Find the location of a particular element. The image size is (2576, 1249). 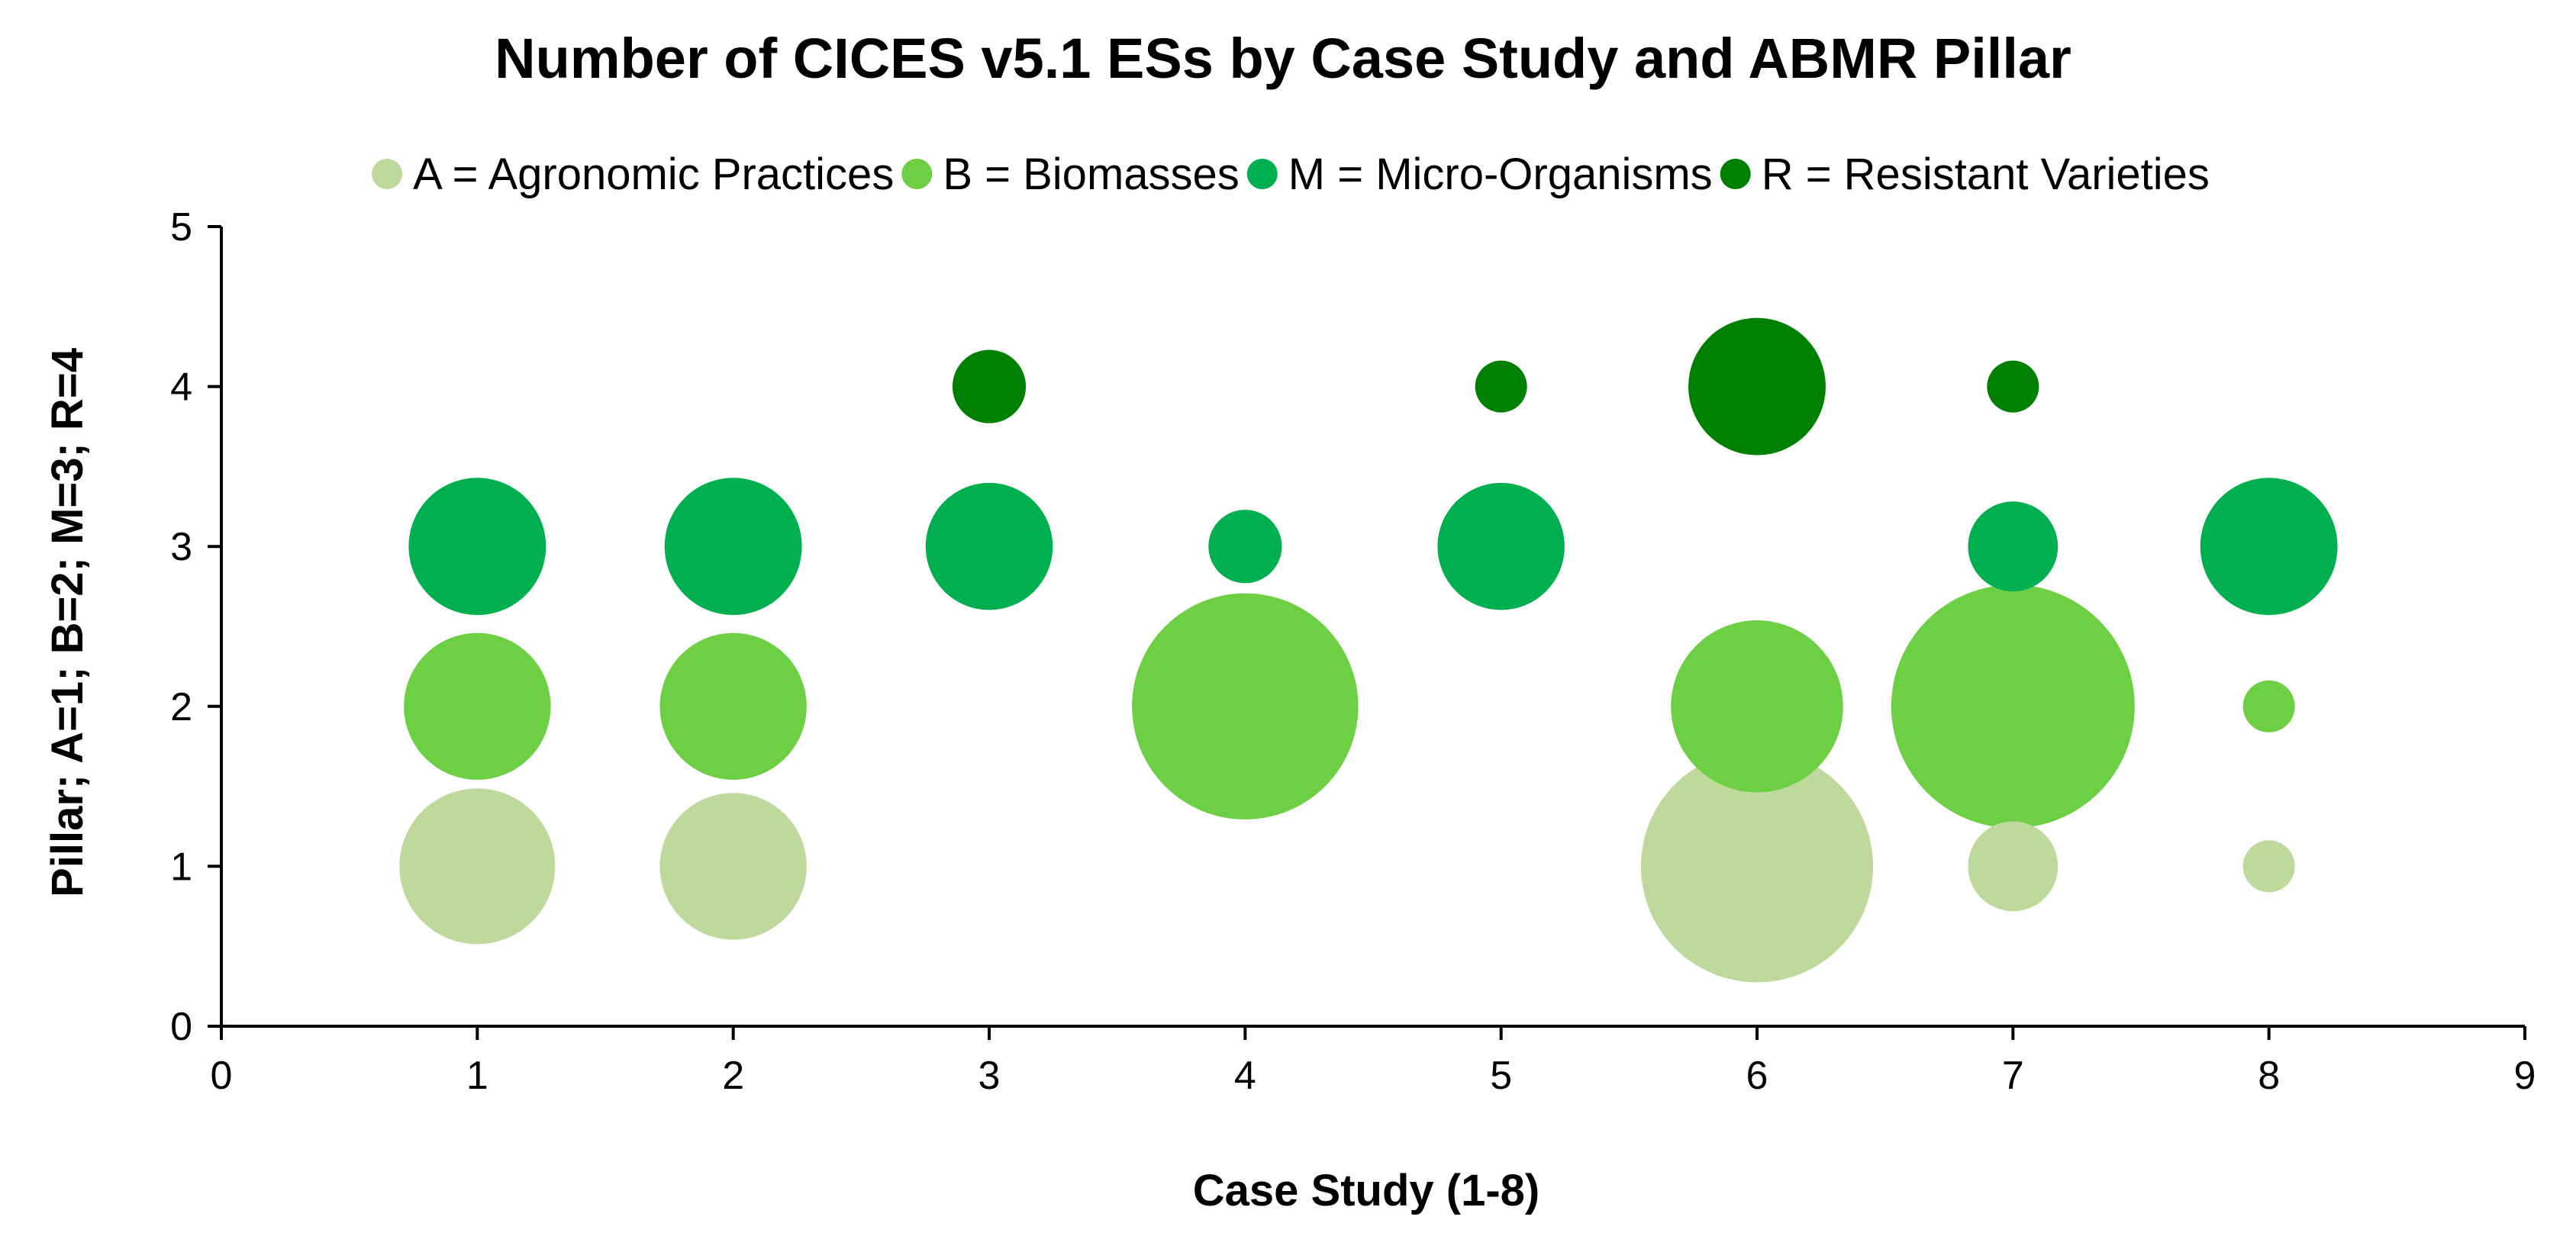

legend-label-resistant-varieties: R = Resistant Varieties is located at coordinates (1986, 174).